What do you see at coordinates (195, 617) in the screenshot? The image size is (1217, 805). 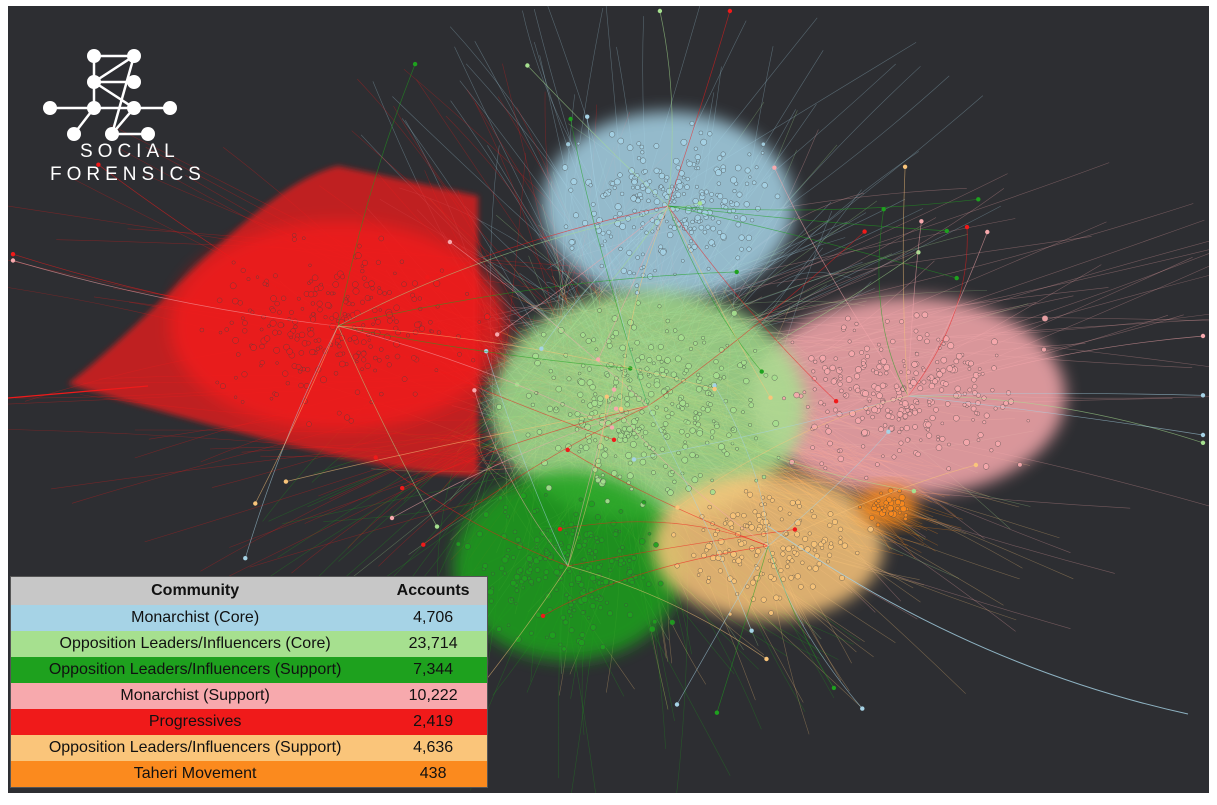 I see `legend-community: Monarchist (Core)` at bounding box center [195, 617].